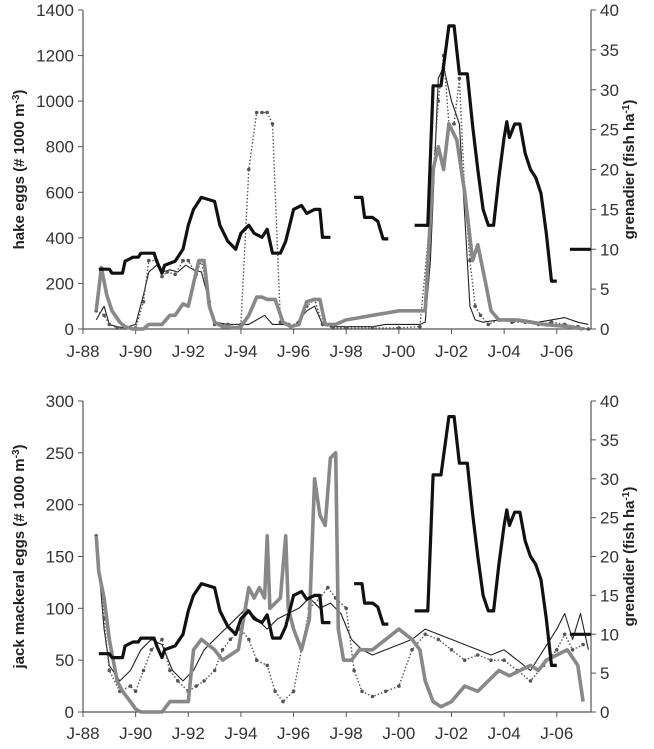 The width and height of the screenshot is (654, 749). Describe the element at coordinates (556, 351) in the screenshot. I see `x-tick-label: J-06` at that location.